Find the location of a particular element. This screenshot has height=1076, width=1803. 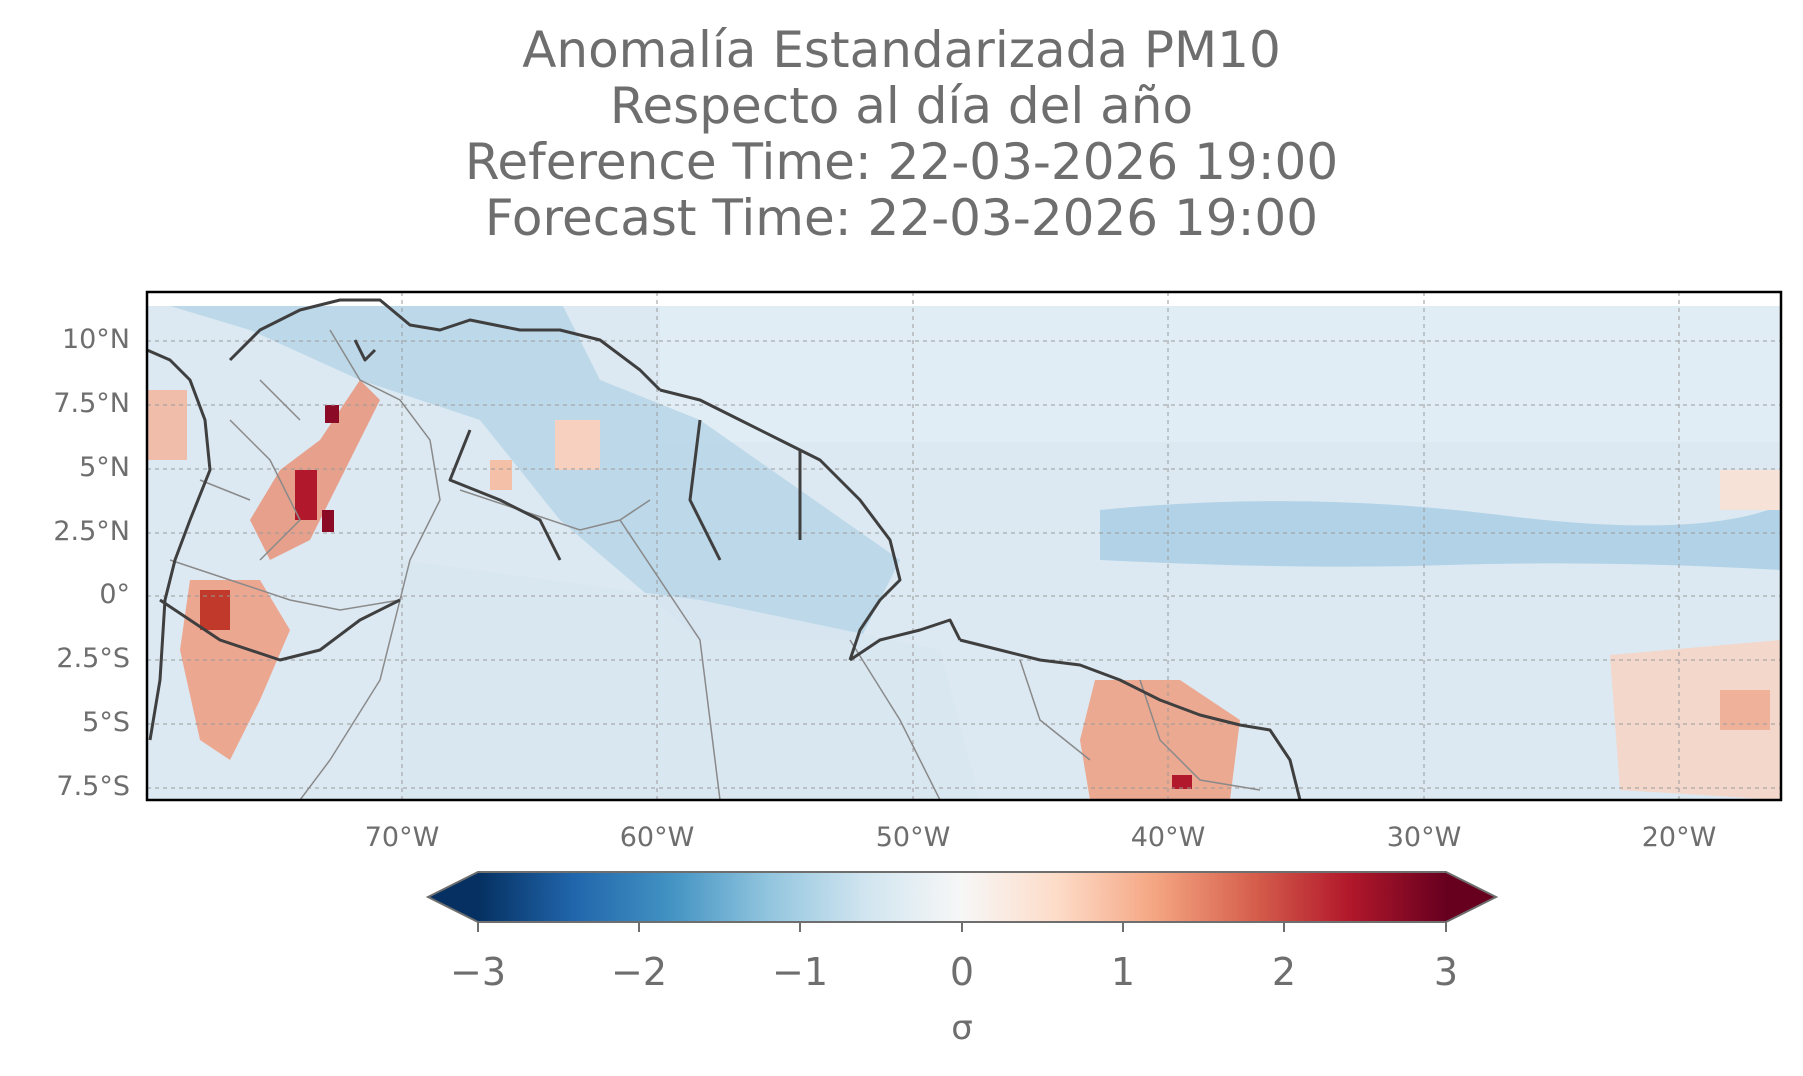

field-caribbean-blue is located at coordinates (525, 470).